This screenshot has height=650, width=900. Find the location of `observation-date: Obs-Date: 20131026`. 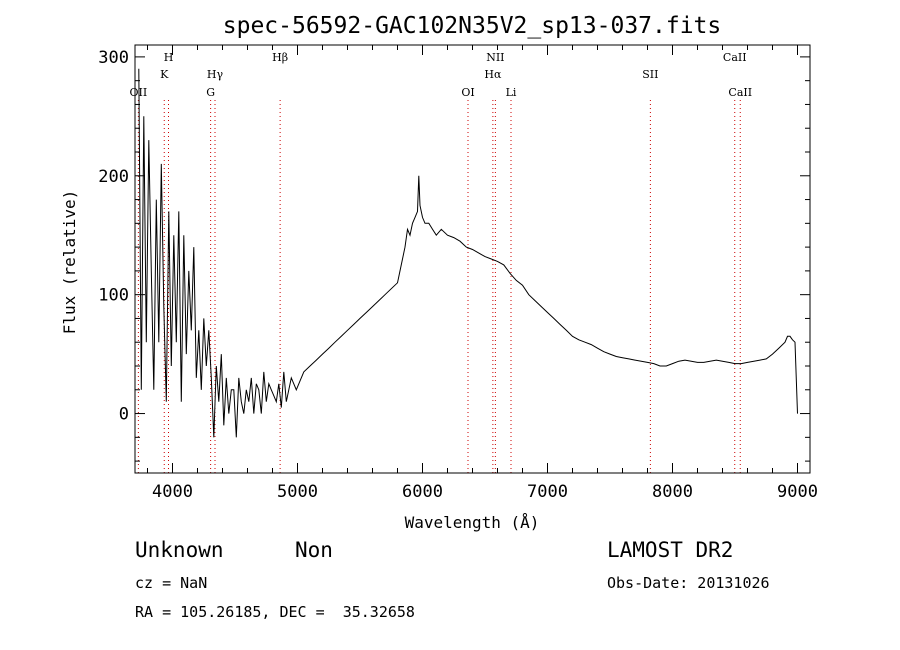

observation-date: Obs-Date: 20131026 is located at coordinates (688, 583).